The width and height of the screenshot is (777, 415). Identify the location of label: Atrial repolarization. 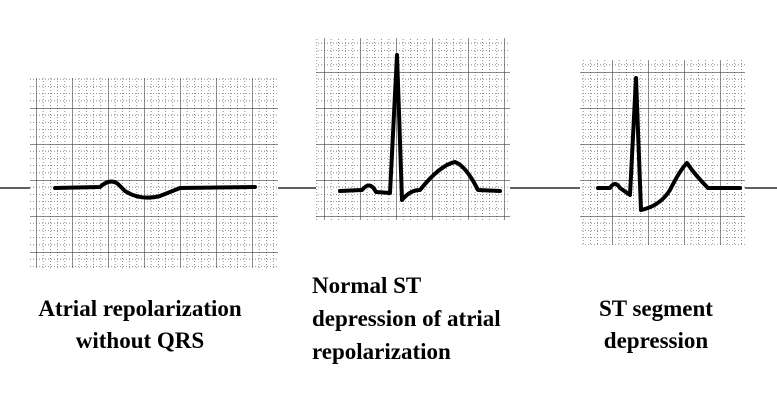
(140, 308).